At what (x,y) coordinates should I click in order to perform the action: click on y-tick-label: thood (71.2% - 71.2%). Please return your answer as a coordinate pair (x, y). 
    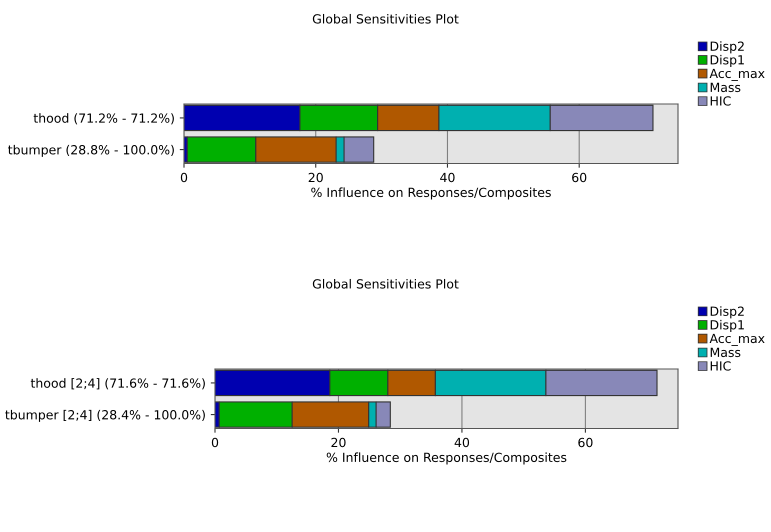
    Looking at the image, I should click on (104, 118).